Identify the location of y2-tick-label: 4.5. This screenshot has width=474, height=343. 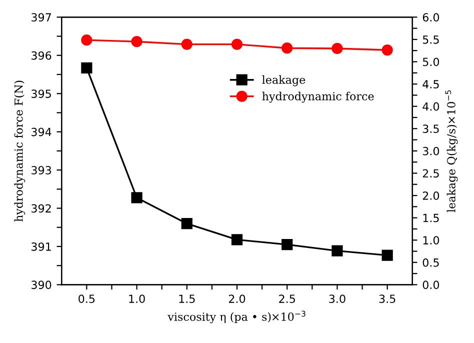
(430, 84).